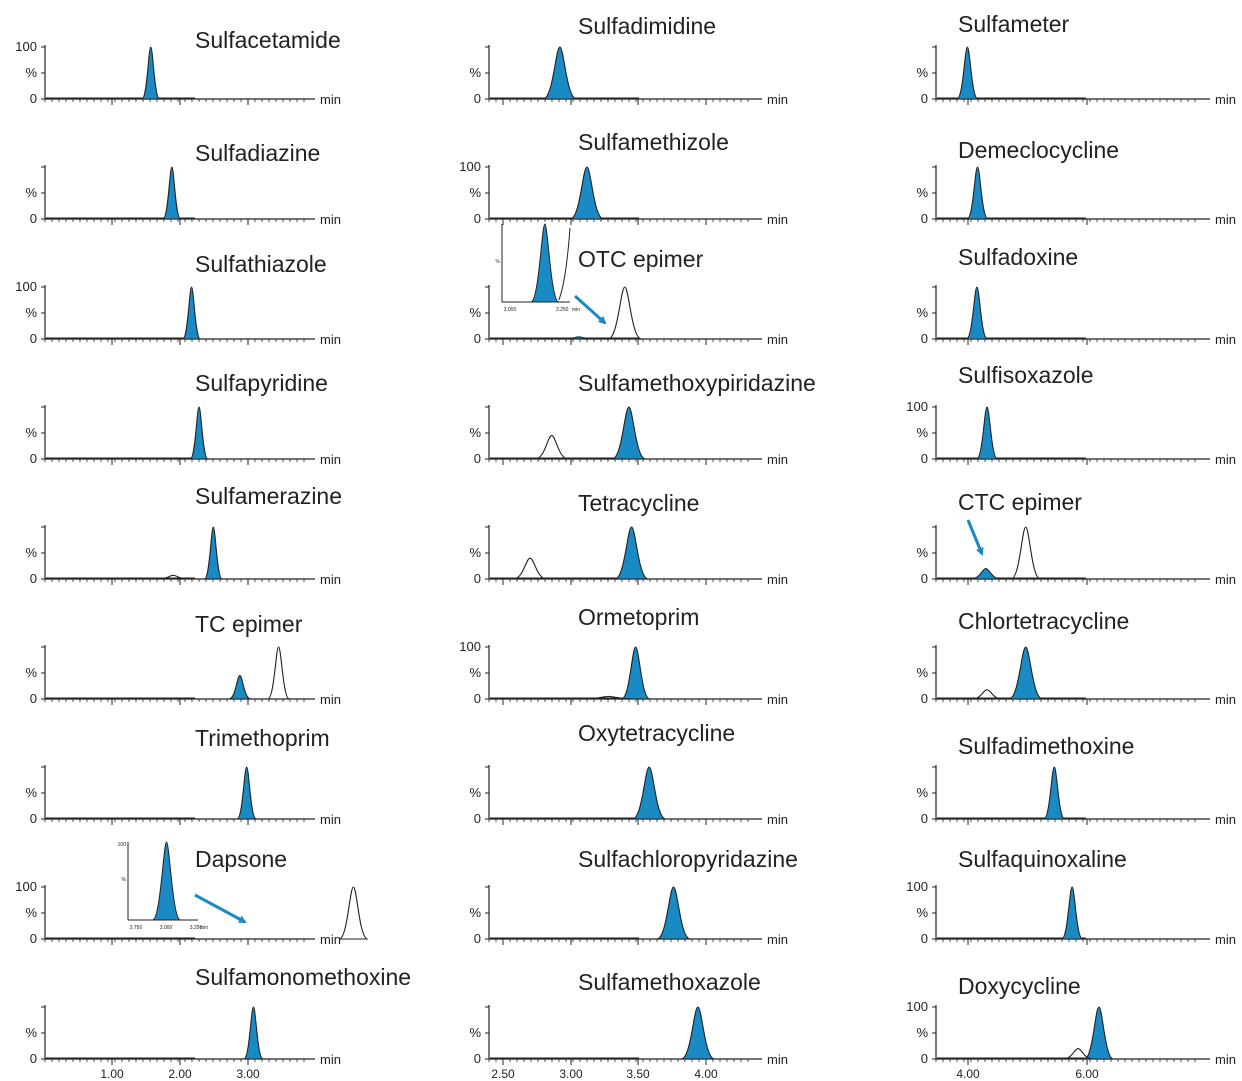 This screenshot has width=1242, height=1081. I want to click on panel-title: Tetracycline, so click(638, 503).